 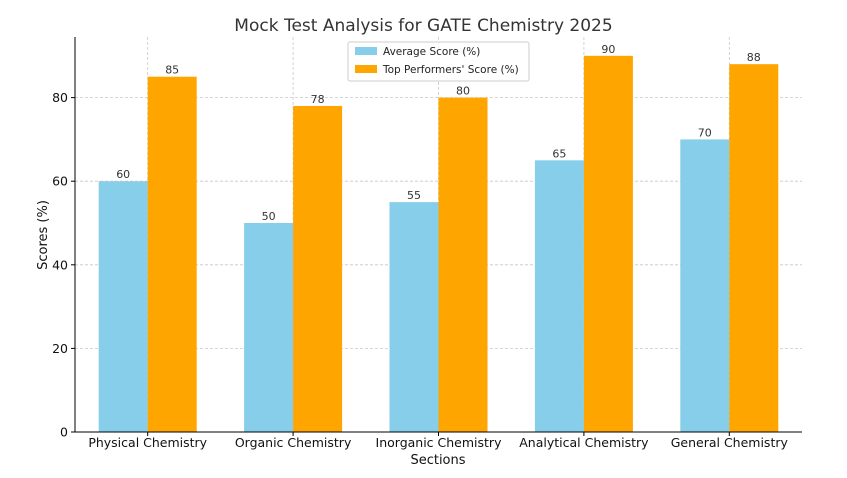 I want to click on bar-value-label: 50, so click(x=269, y=216).